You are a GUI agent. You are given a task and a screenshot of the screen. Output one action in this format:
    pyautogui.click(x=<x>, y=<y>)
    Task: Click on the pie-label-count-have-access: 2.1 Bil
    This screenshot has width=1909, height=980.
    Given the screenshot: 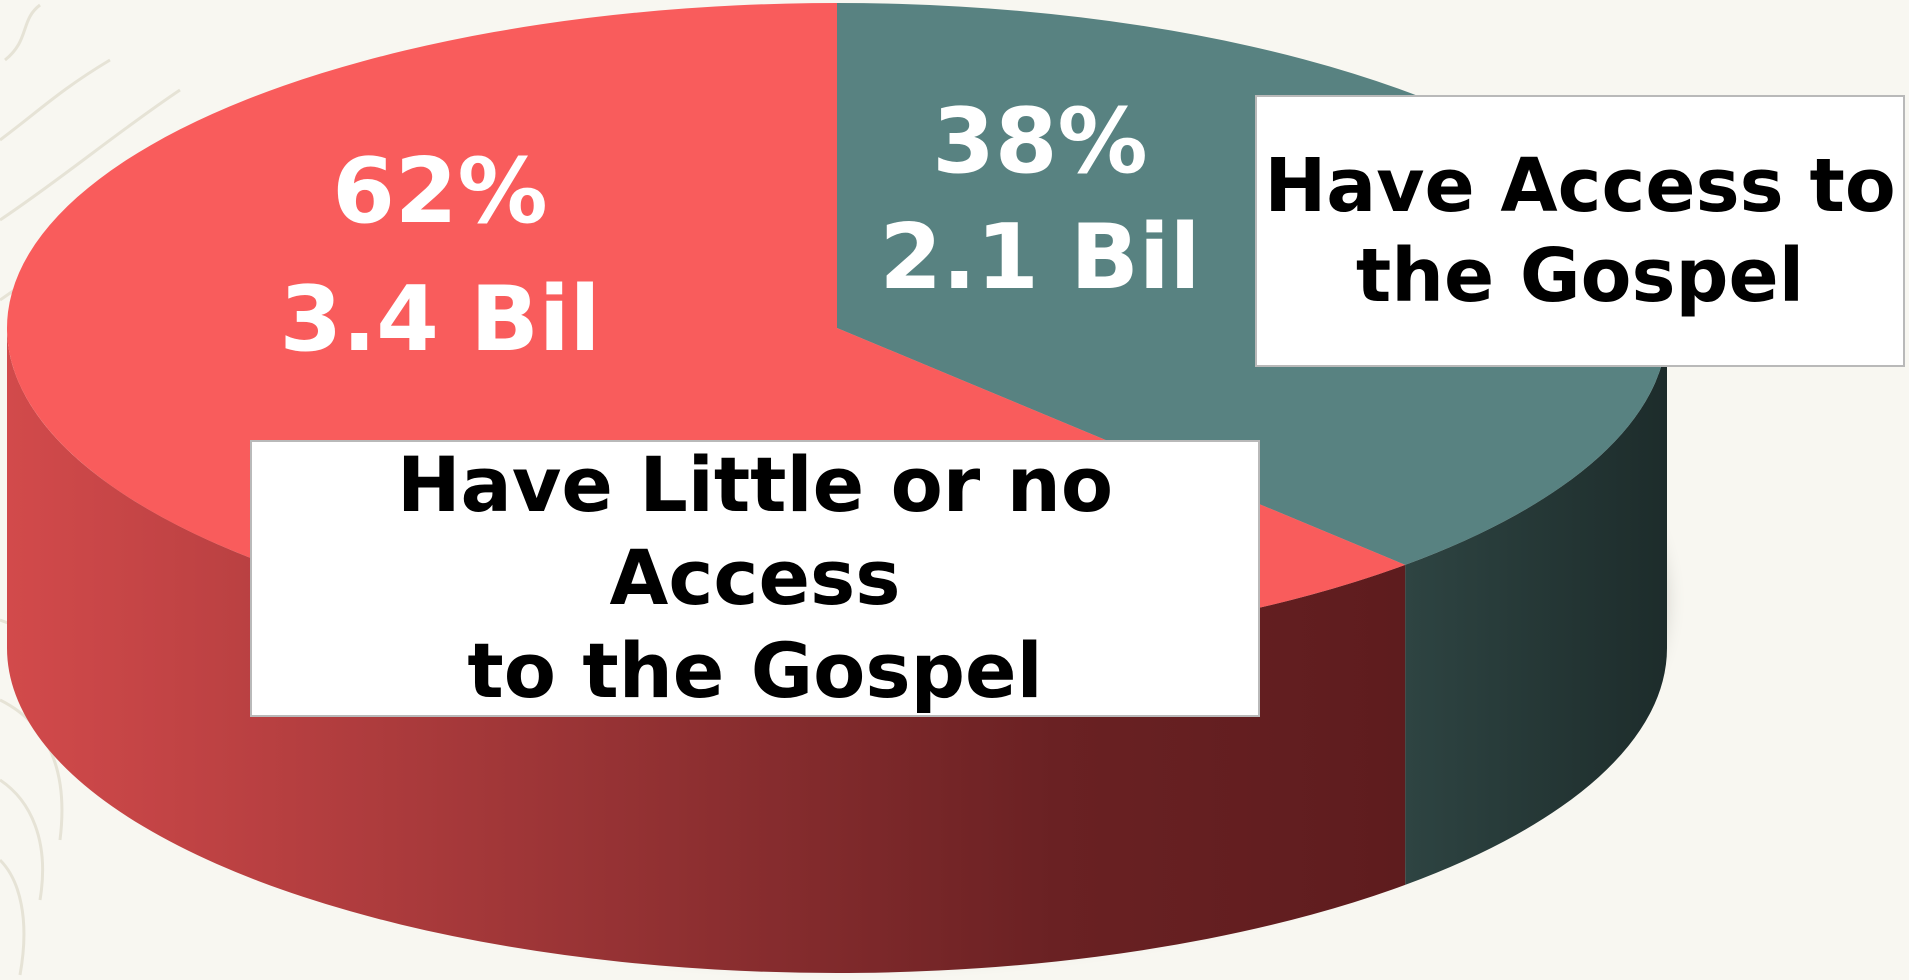 What is the action you would take?
    pyautogui.click(x=1039, y=257)
    